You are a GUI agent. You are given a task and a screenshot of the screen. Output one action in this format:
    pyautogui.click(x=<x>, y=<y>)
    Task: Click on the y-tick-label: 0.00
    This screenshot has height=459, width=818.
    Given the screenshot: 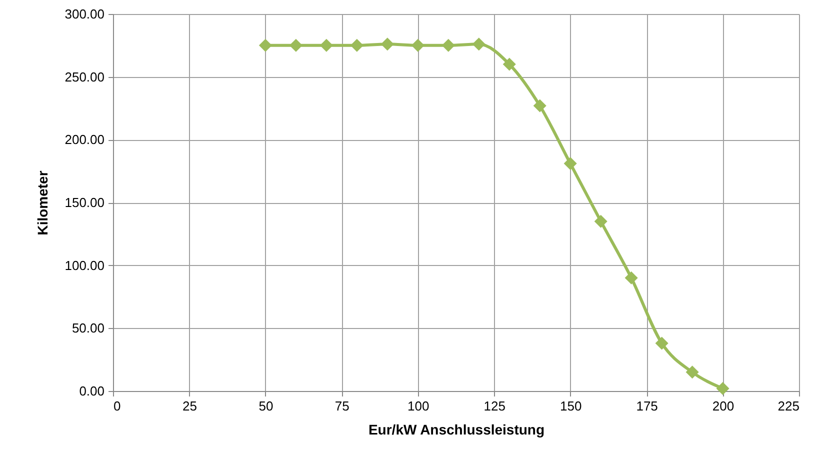 What is the action you would take?
    pyautogui.click(x=91, y=391)
    